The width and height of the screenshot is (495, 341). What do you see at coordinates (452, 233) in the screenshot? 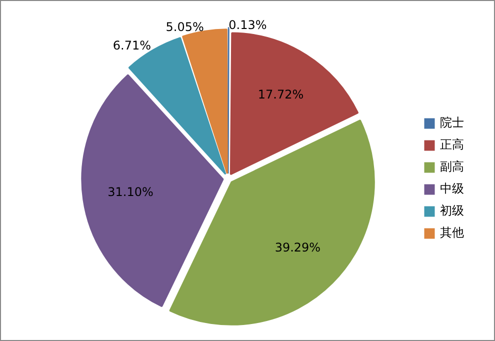
I see `legend-label: 其他` at bounding box center [452, 233].